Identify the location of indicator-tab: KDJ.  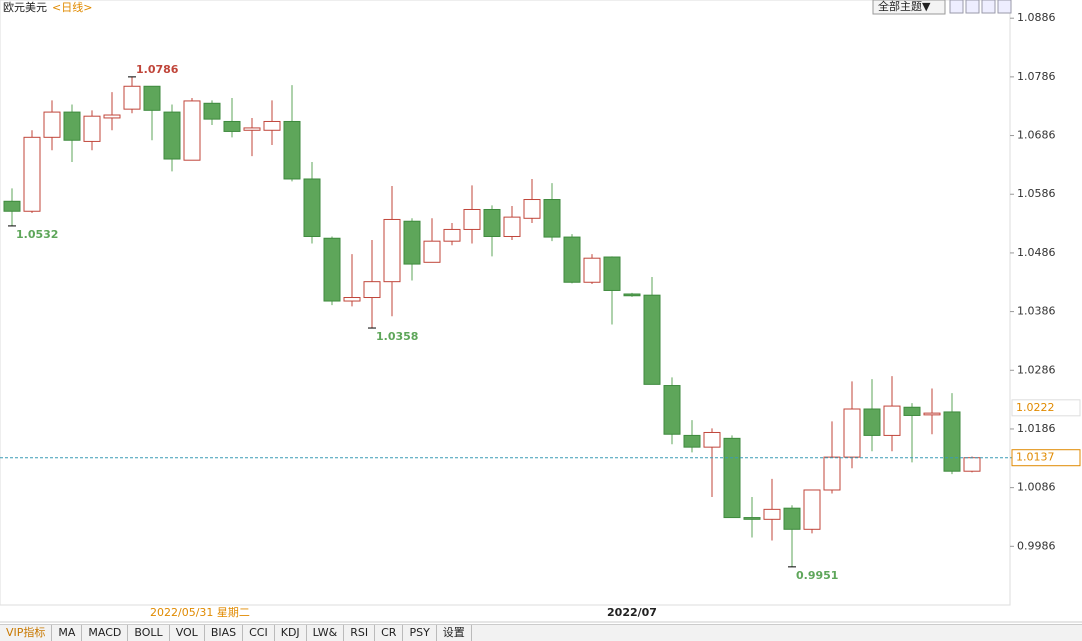
(291, 633).